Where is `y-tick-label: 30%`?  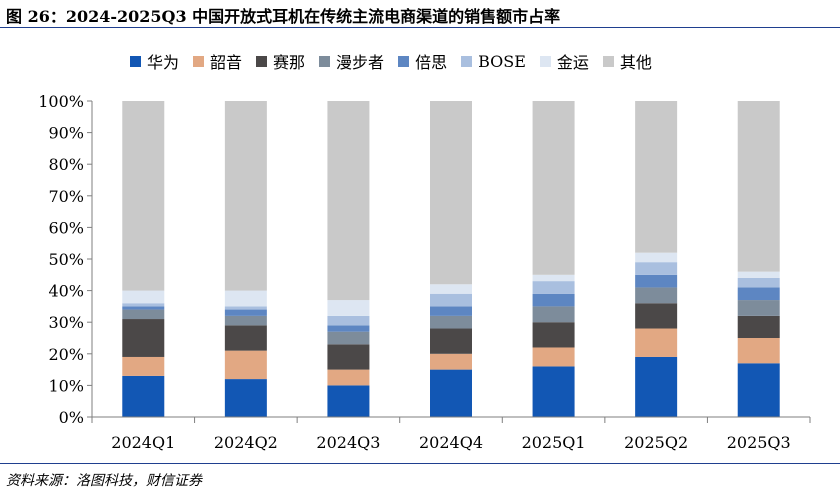
y-tick-label: 30% is located at coordinates (66, 322).